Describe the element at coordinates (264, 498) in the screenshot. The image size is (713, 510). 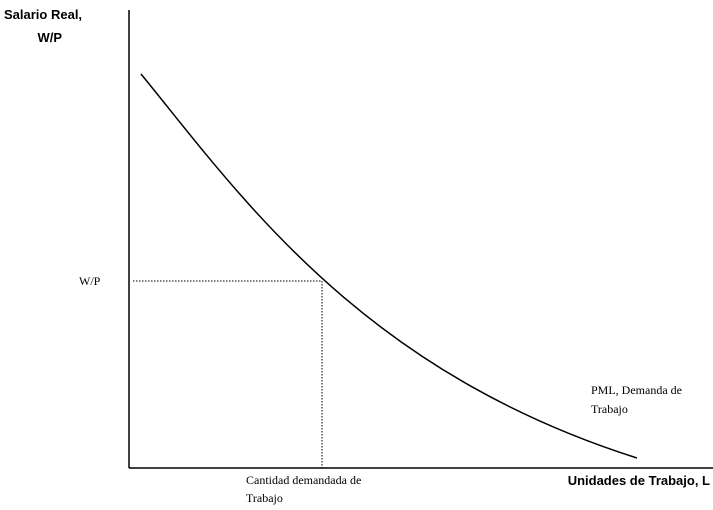
I see `quantity-label: Trabajo` at that location.